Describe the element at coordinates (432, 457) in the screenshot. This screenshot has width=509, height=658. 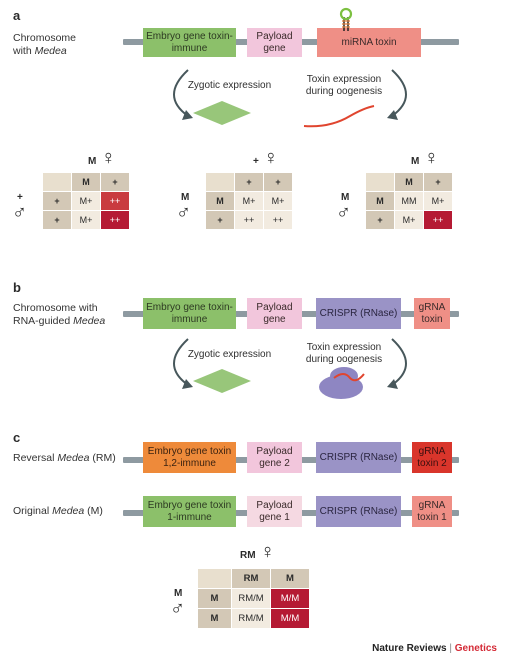
I see `grna-toxin-box-rm: gRNA toxin 2` at that location.